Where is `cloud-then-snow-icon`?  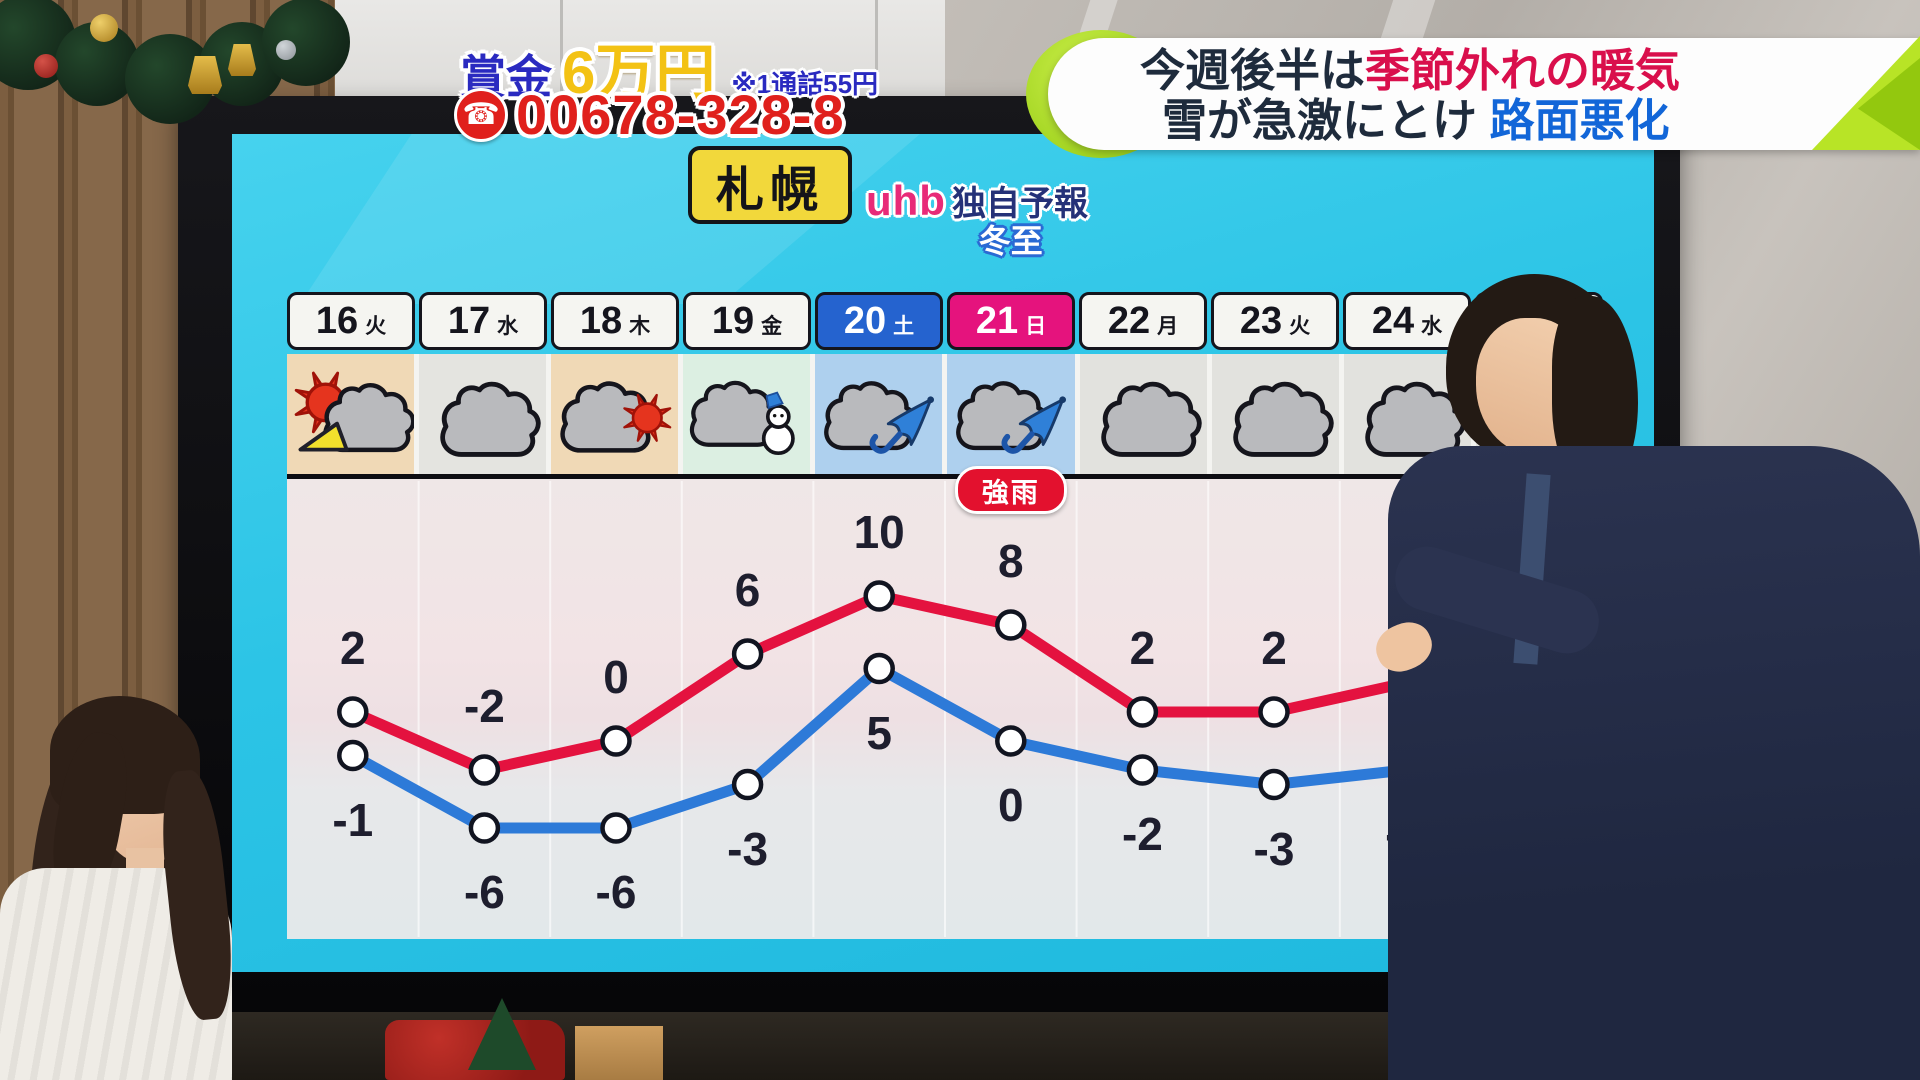
cloud-then-snow-icon is located at coordinates (743, 418).